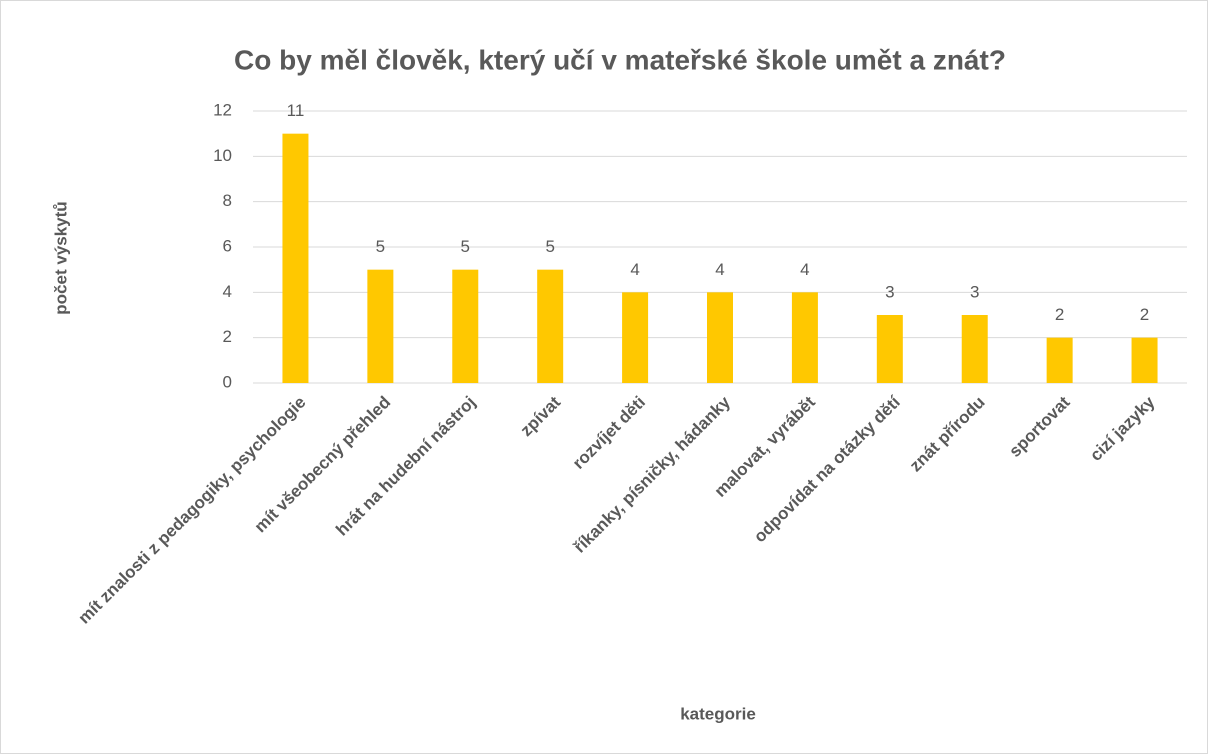 The height and width of the screenshot is (754, 1208). I want to click on x-axis-label: kategorie, so click(718, 713).